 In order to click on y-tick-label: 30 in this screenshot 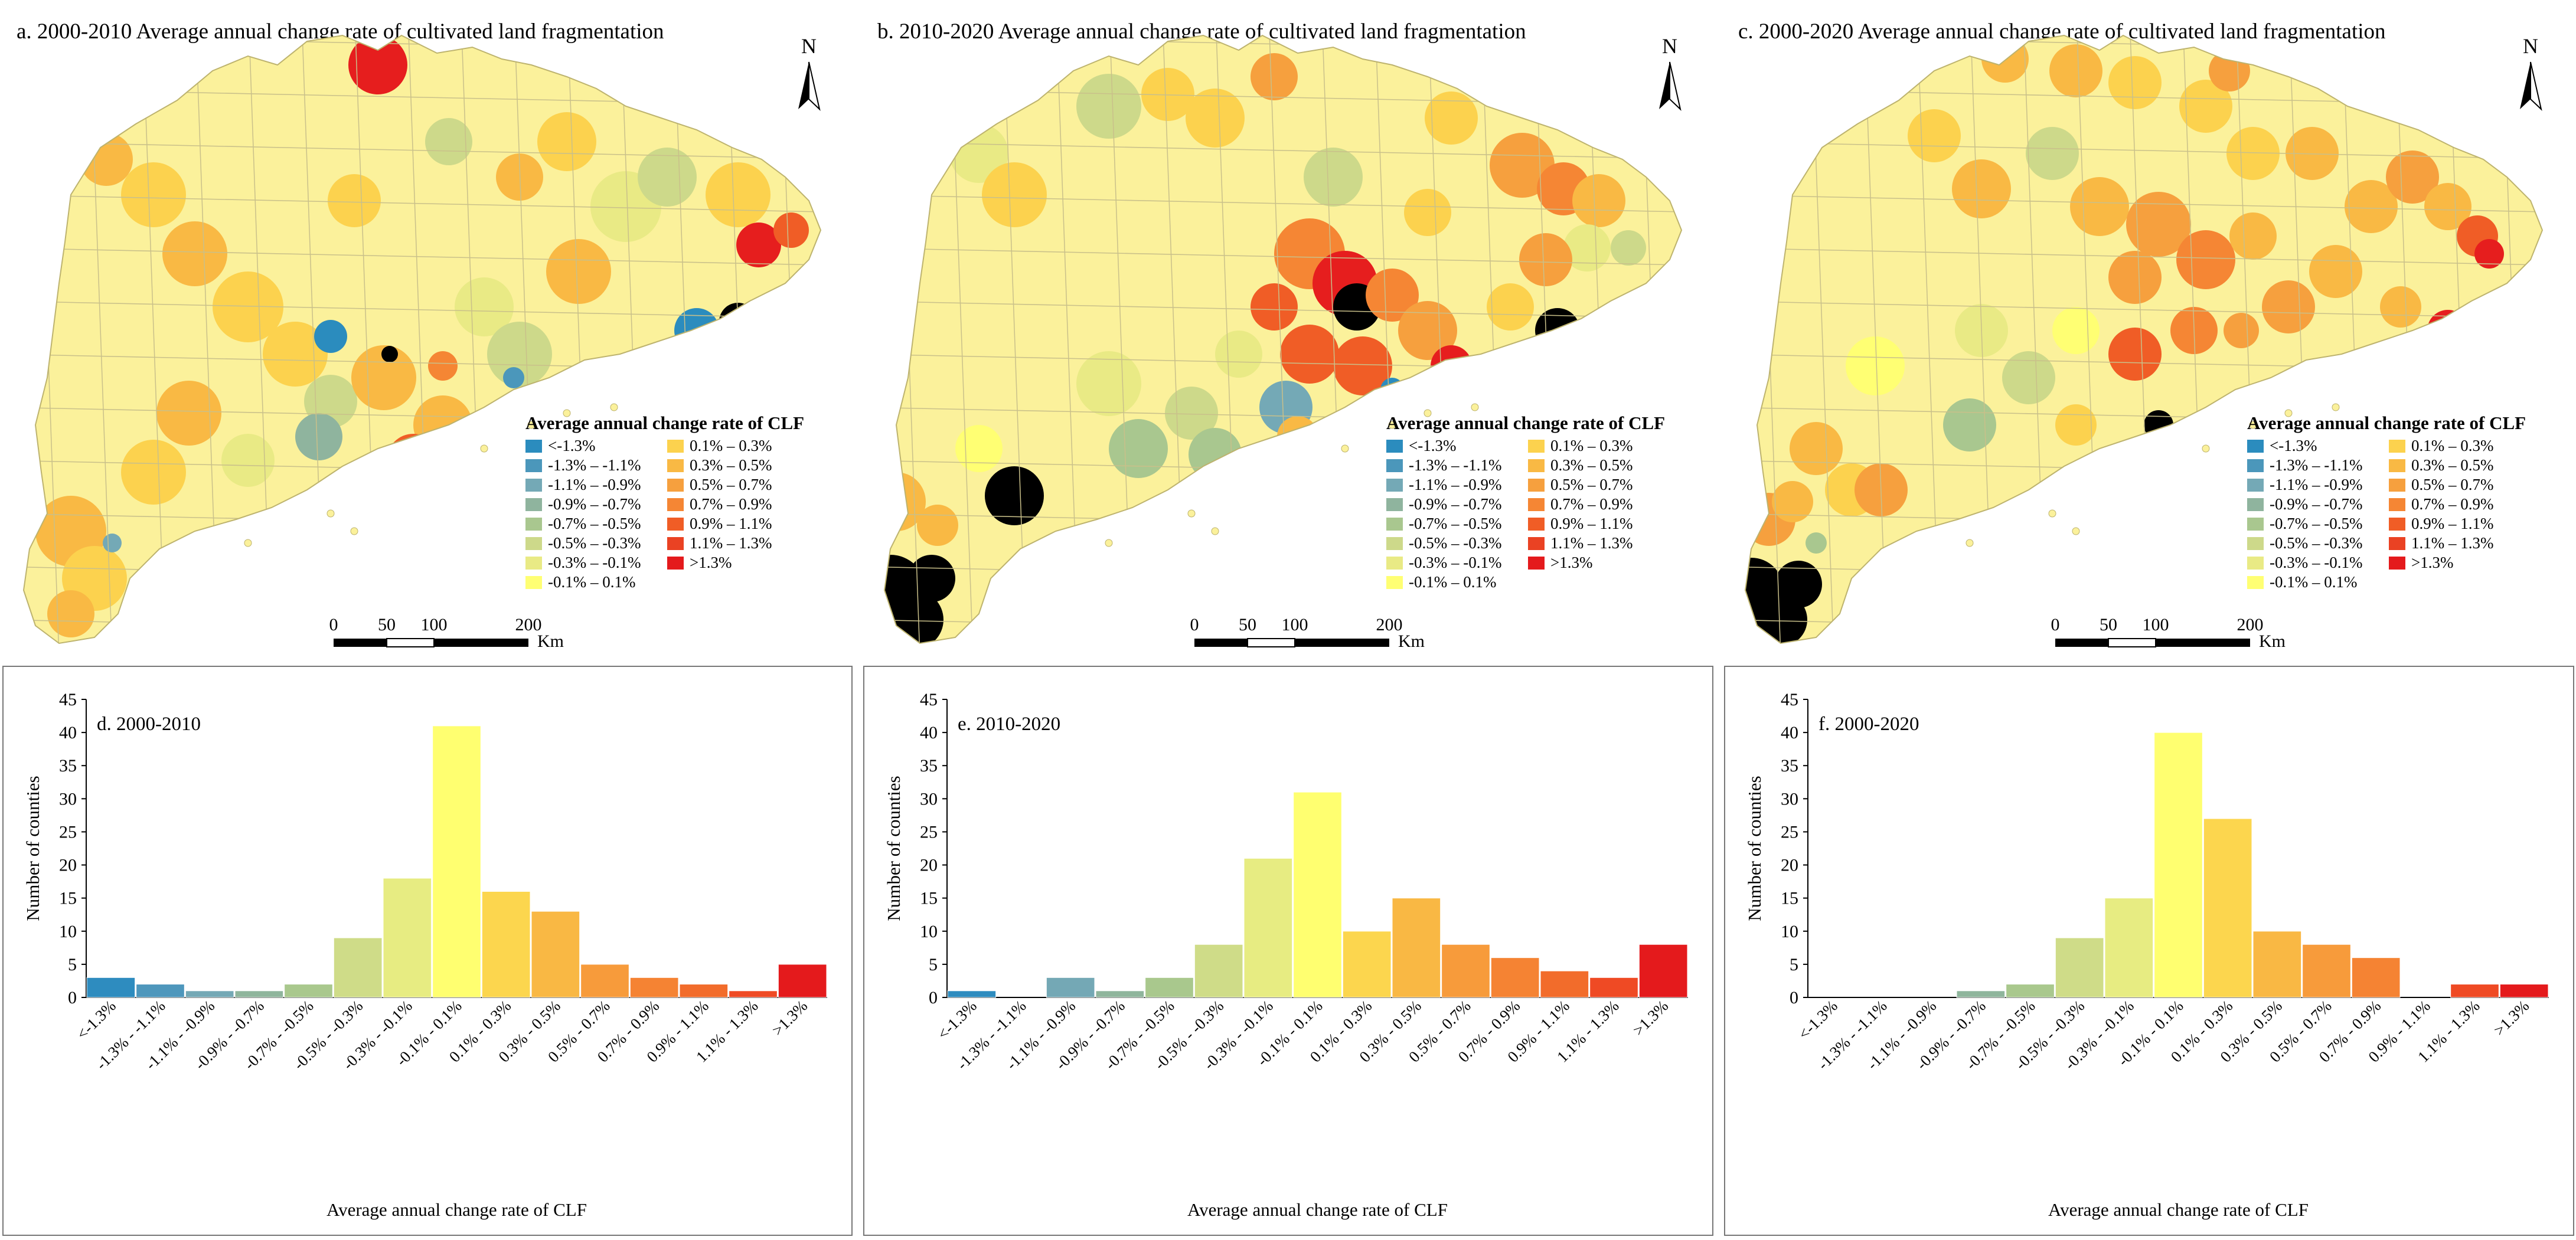, I will do `click(1789, 799)`.